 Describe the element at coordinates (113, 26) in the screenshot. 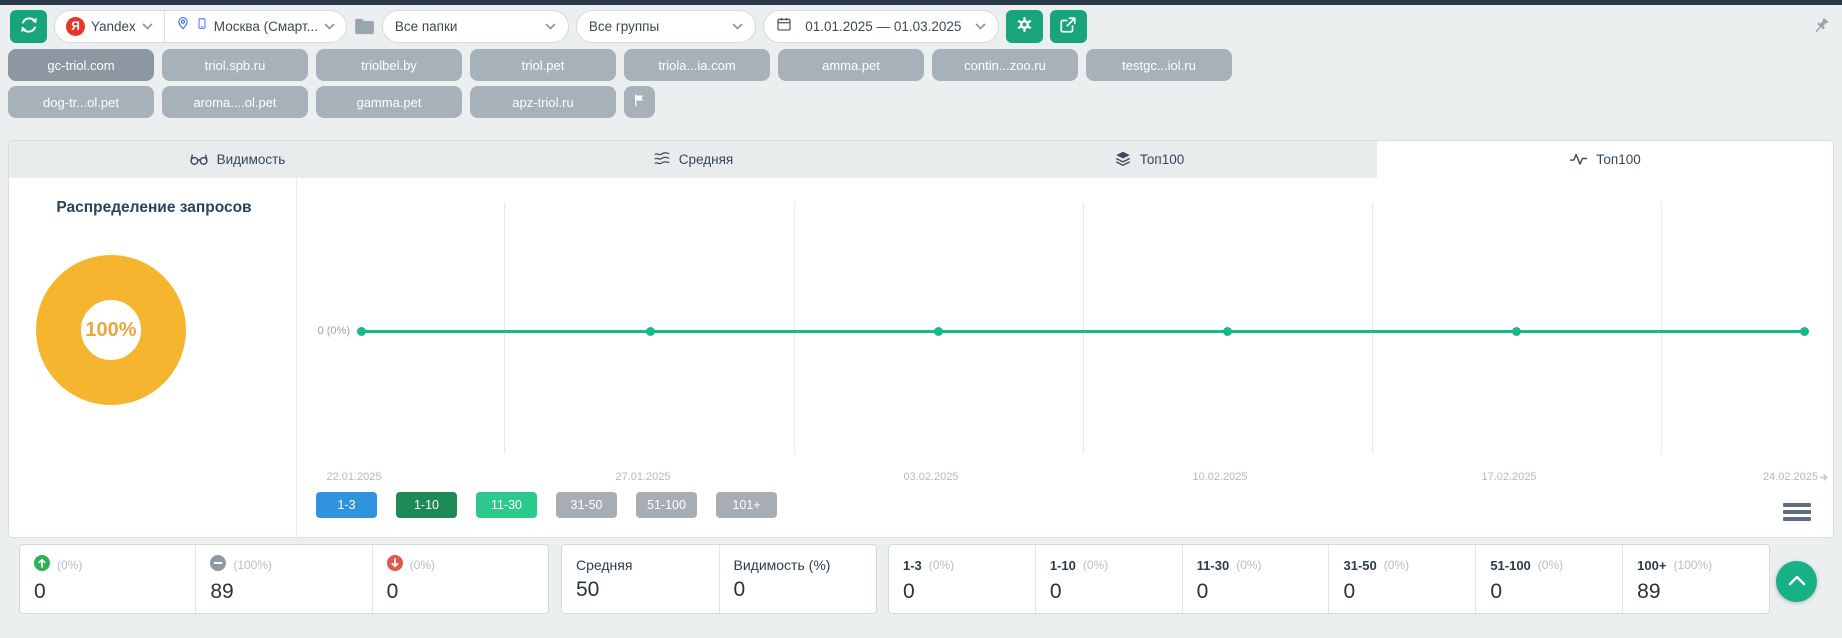

I see `search-engine-value: Yandex` at that location.